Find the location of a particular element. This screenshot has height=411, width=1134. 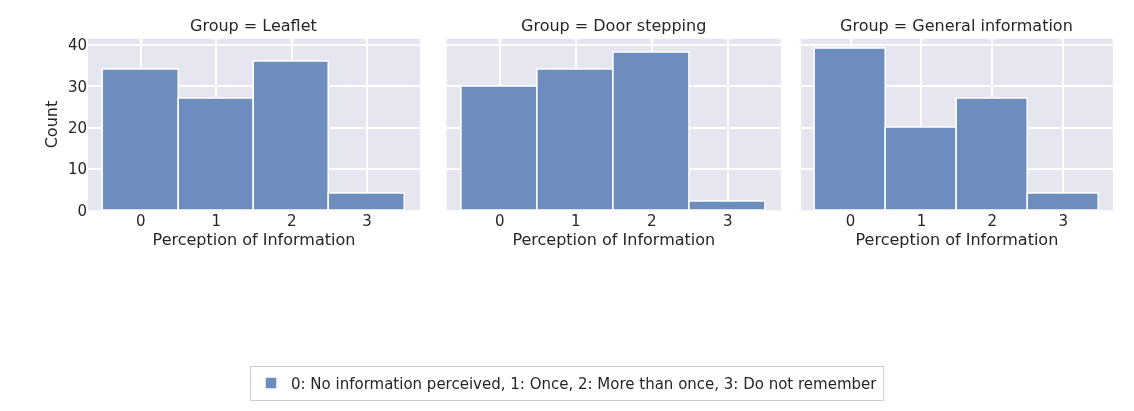

y-tick-label: 40 is located at coordinates (77, 45).